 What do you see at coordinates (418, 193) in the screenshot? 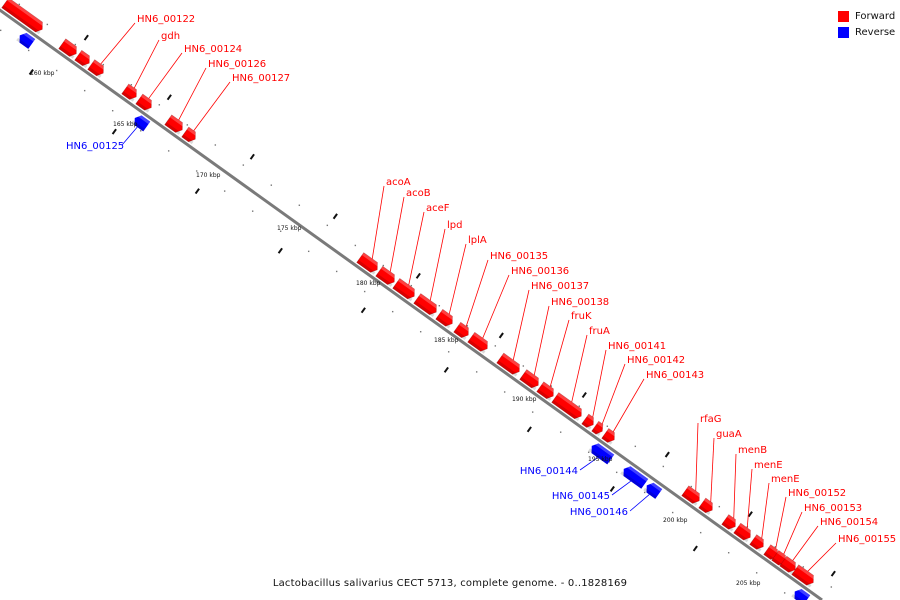
I see `gene-label-acob: acoB` at bounding box center [418, 193].